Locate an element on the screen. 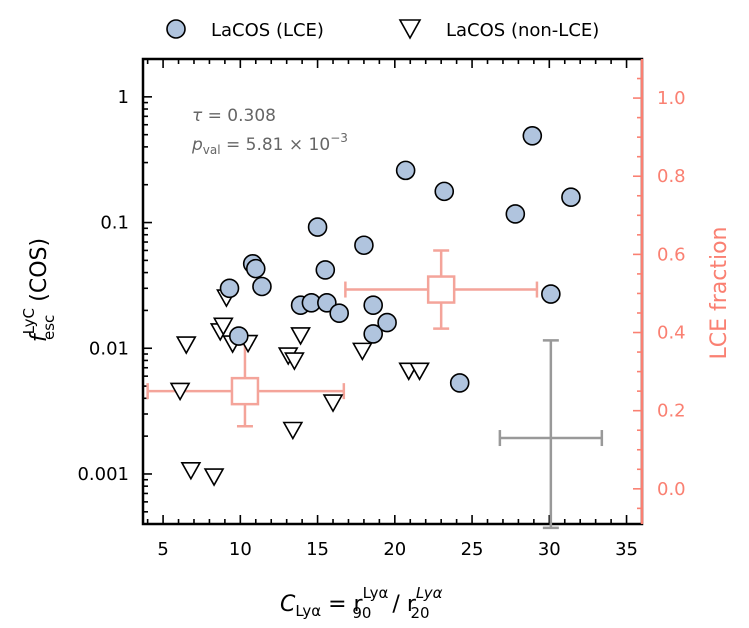  x-label-sup2: Lyα is located at coordinates (429, 593).